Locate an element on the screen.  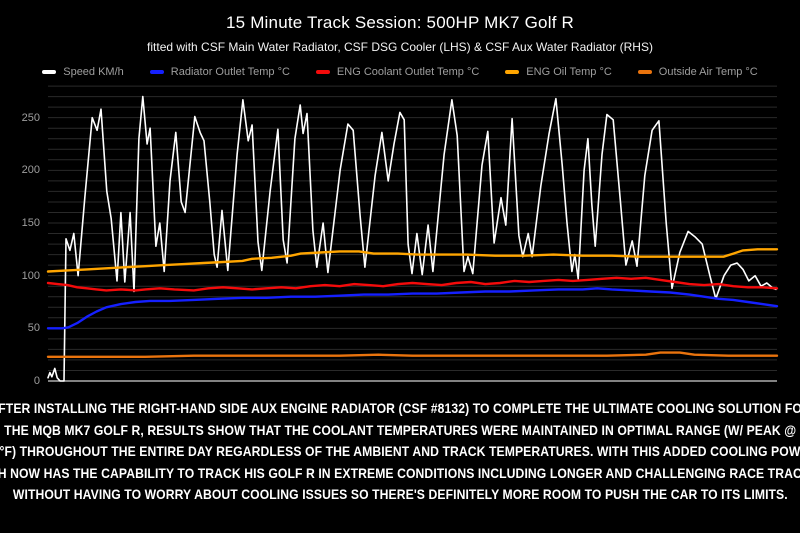
series-line-4-outside-air-temp-c is located at coordinates (412, 354).